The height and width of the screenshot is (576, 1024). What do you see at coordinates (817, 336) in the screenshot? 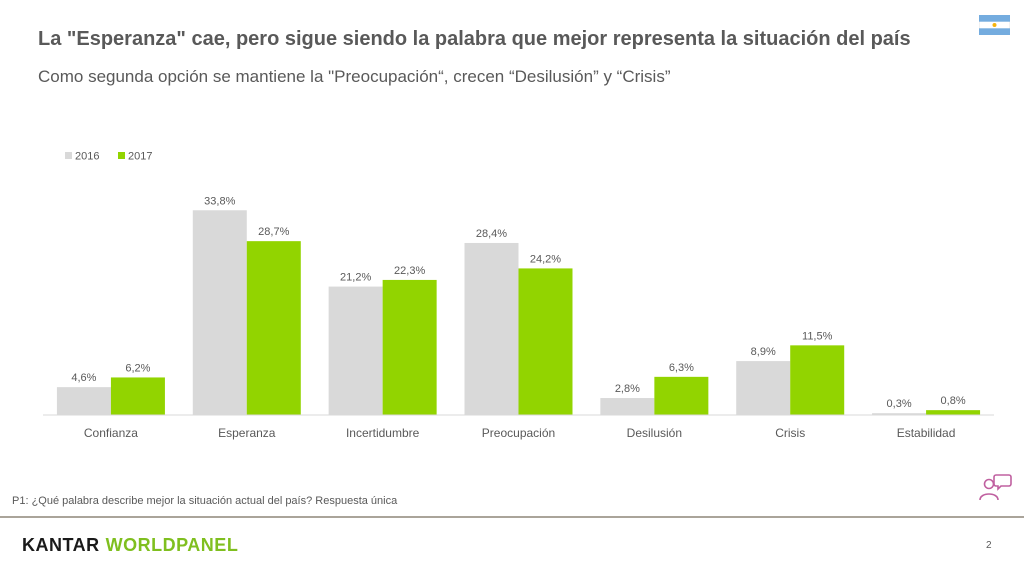
I see `data-label-2017-5: 11,5%` at bounding box center [817, 336].